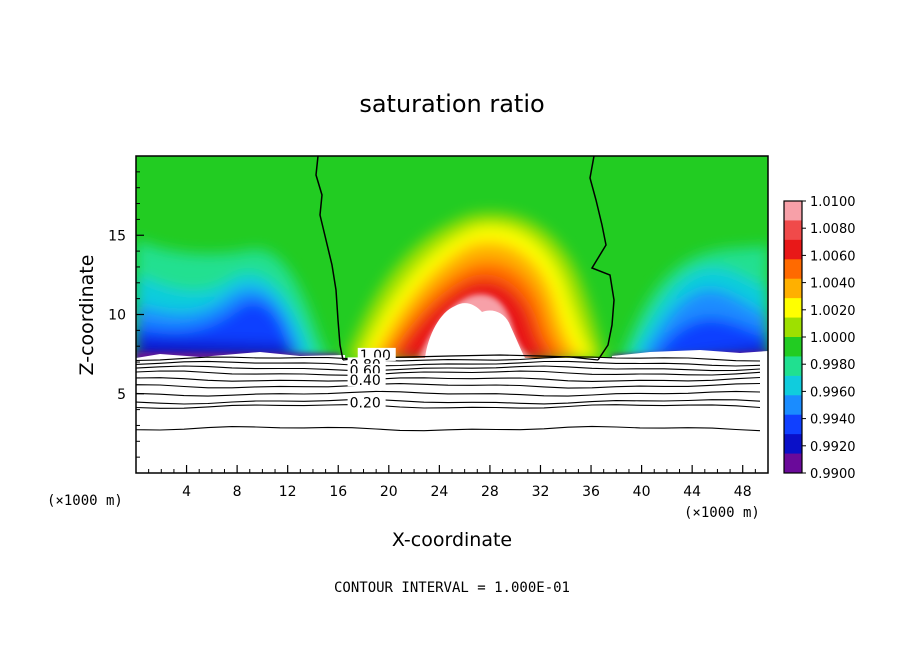 The image size is (904, 654). What do you see at coordinates (833, 311) in the screenshot?
I see `colorbar-label: 1.0020` at bounding box center [833, 311].